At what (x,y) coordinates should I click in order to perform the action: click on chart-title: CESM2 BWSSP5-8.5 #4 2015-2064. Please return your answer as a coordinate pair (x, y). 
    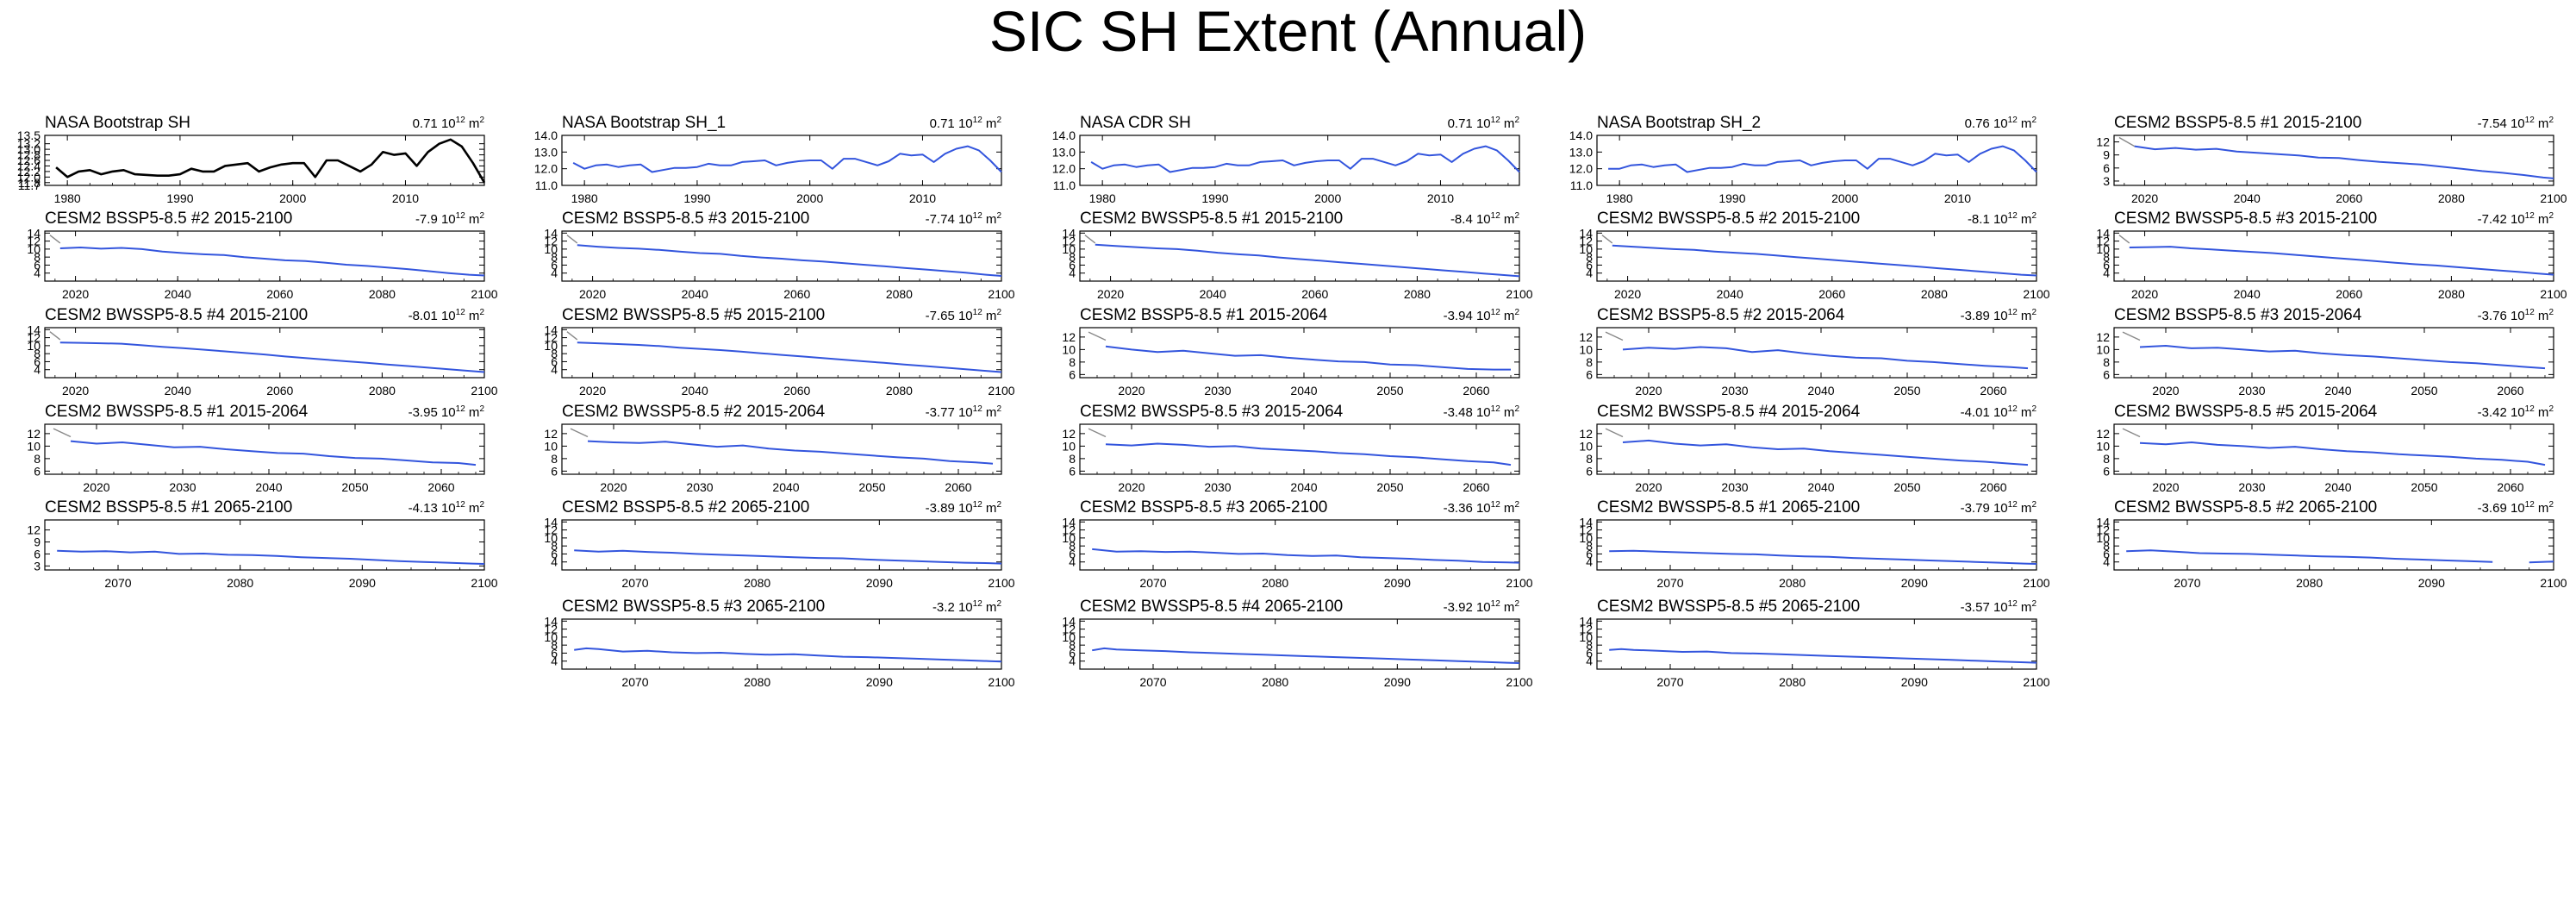
    Looking at the image, I should click on (1729, 412).